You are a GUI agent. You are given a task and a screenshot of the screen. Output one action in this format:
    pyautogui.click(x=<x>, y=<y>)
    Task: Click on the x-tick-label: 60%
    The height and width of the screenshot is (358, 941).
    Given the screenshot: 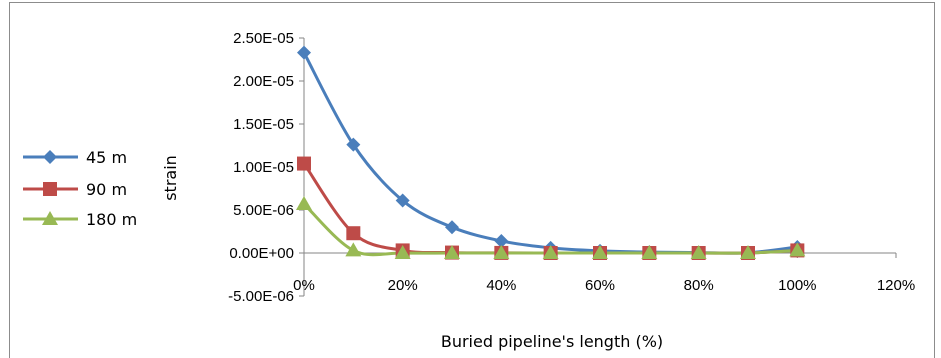 What is the action you would take?
    pyautogui.click(x=600, y=285)
    